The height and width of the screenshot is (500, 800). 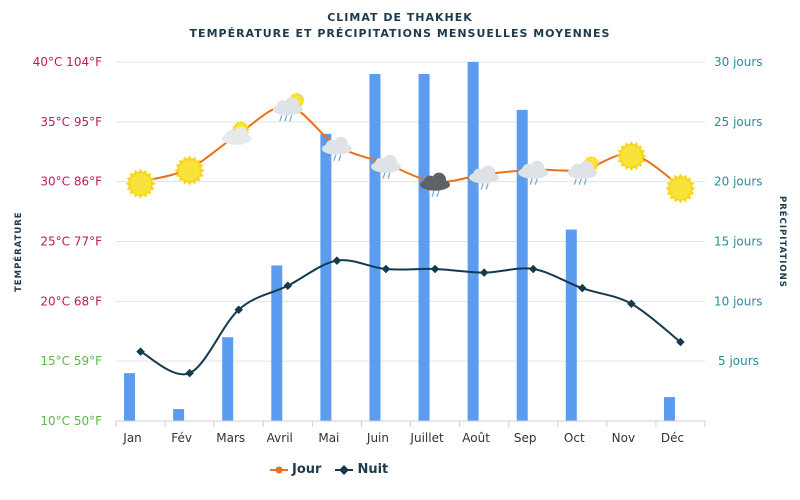 I want to click on y-right-tick-label: 25 jours, so click(x=738, y=122).